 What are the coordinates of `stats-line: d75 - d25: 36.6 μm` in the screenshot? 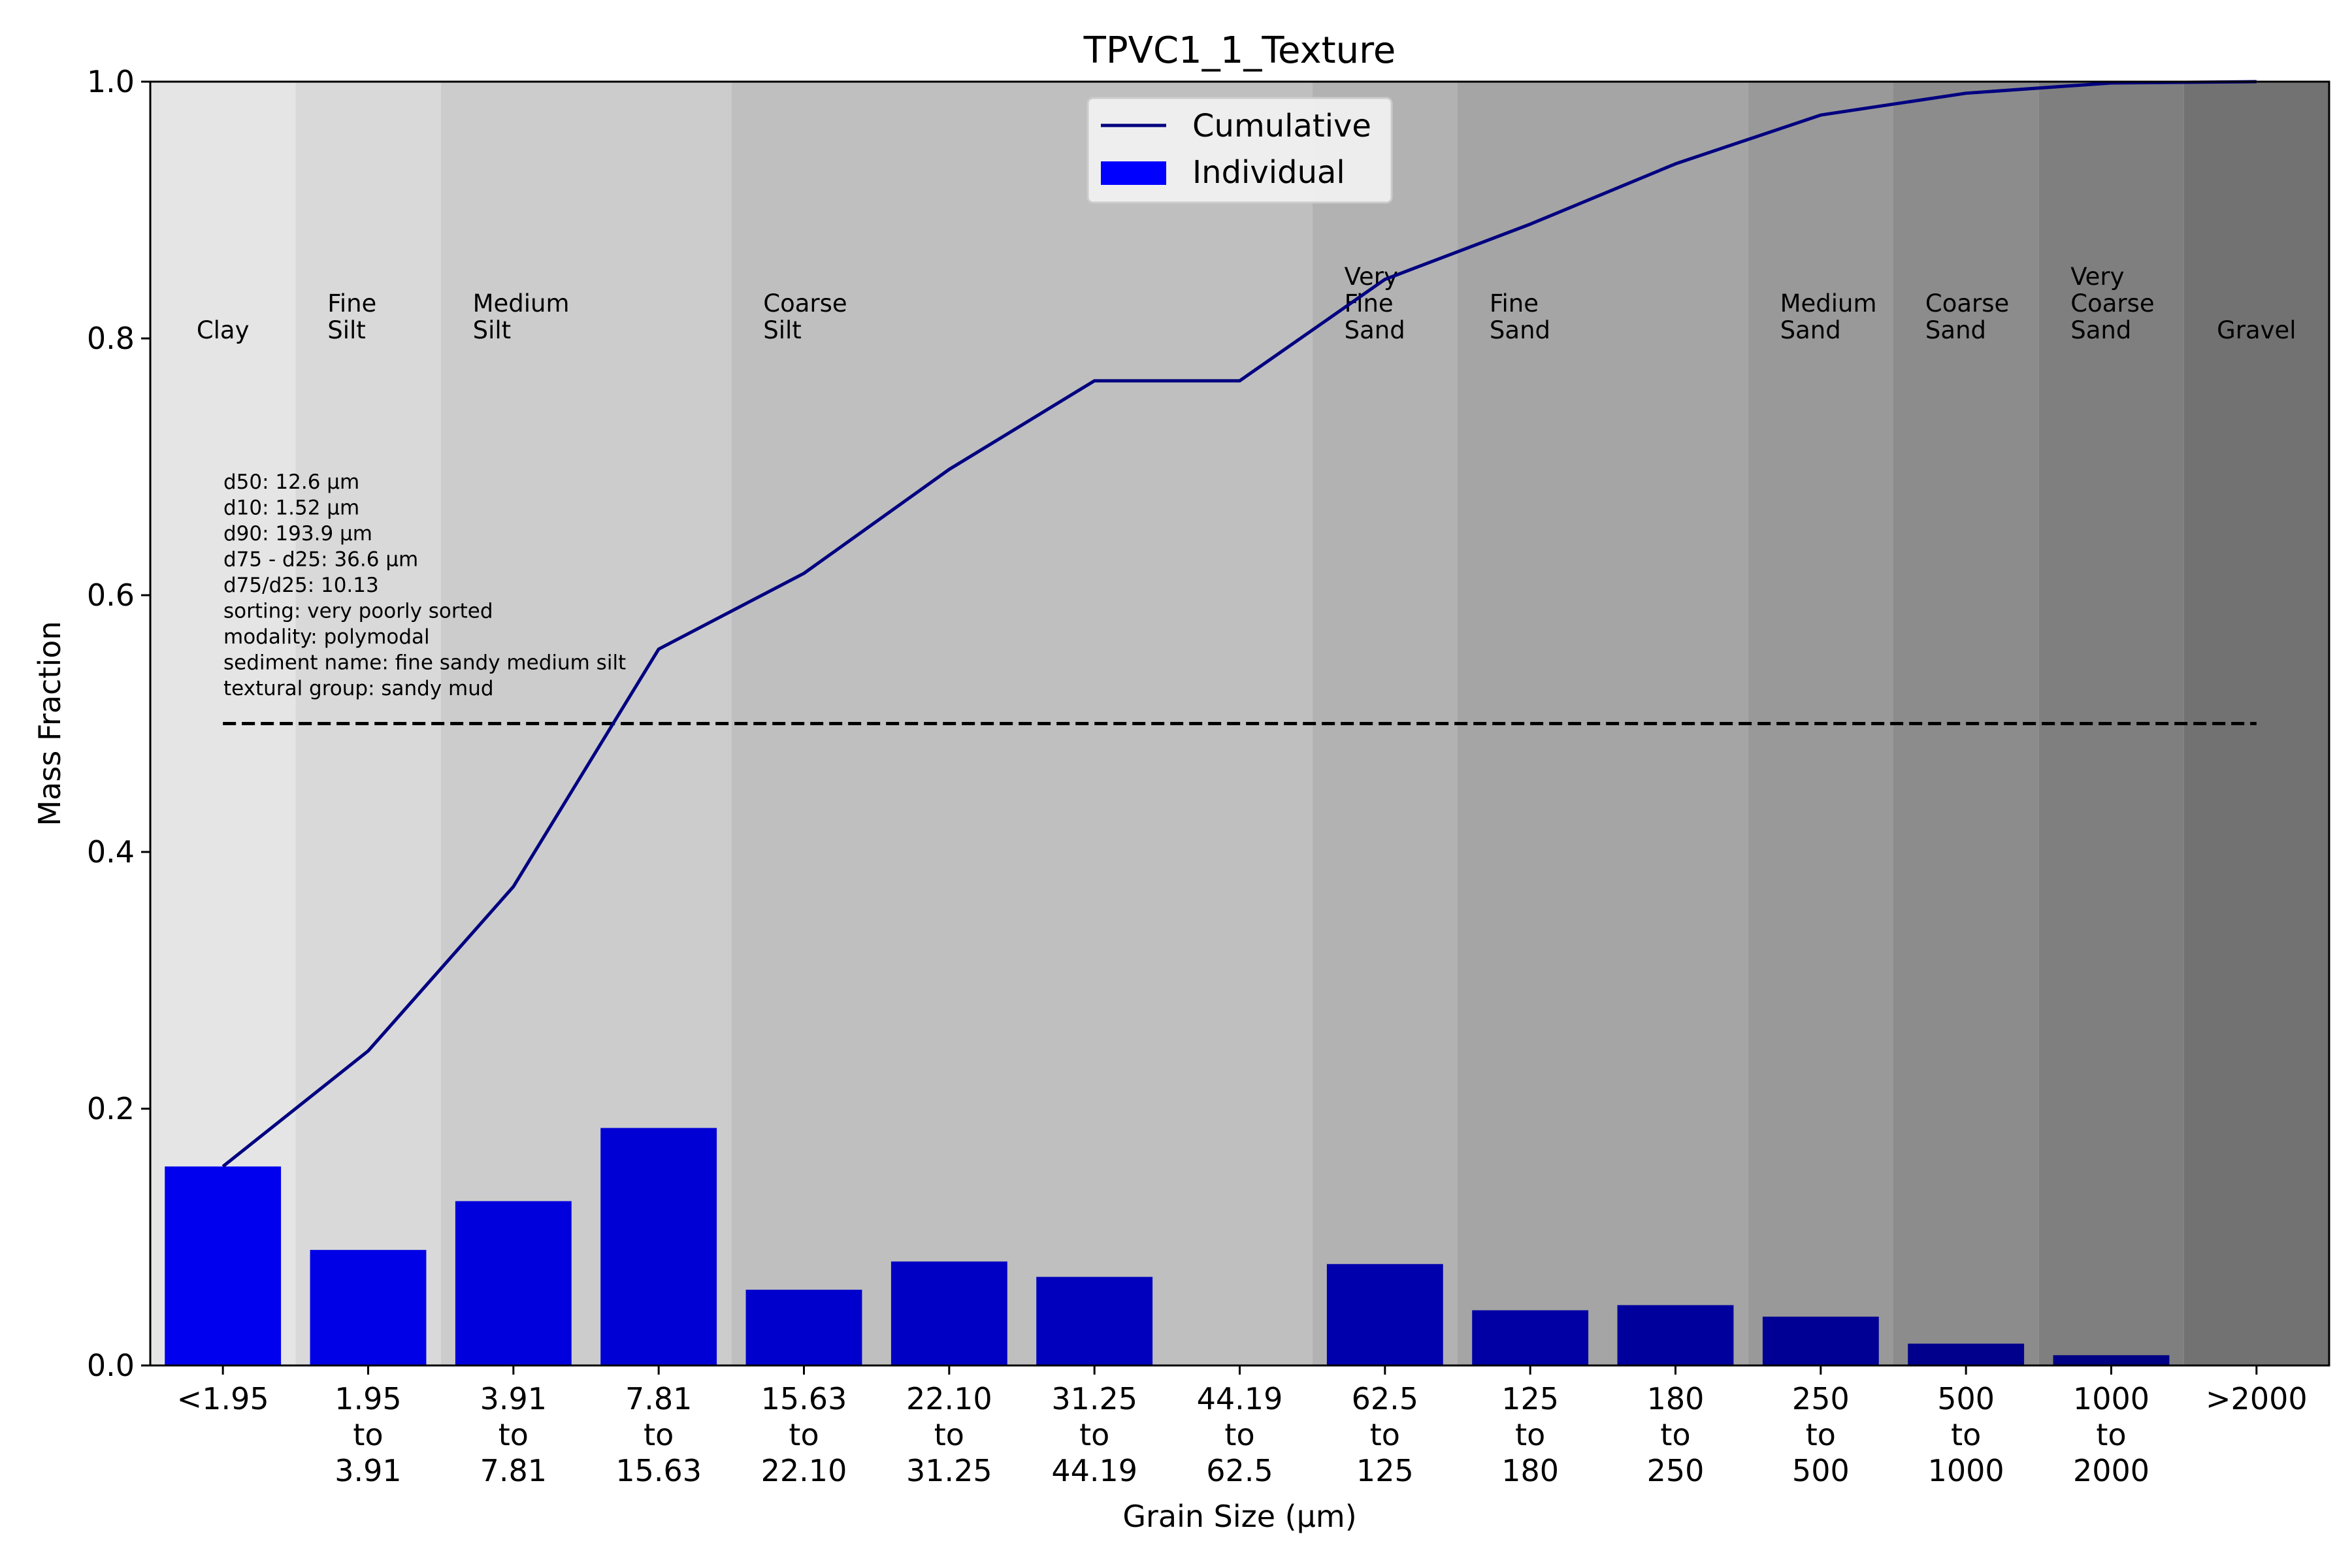 It's located at (320, 560).